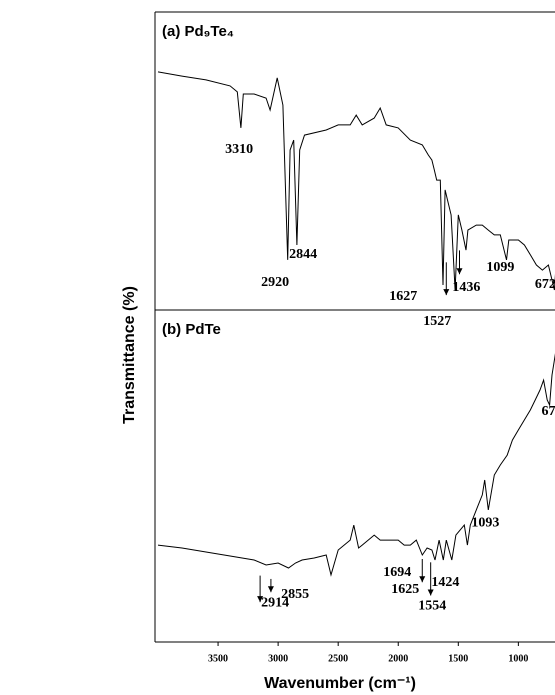 This screenshot has height=695, width=555. I want to click on x-axis-label: Wavenumber (cm⁻¹), so click(340, 683).